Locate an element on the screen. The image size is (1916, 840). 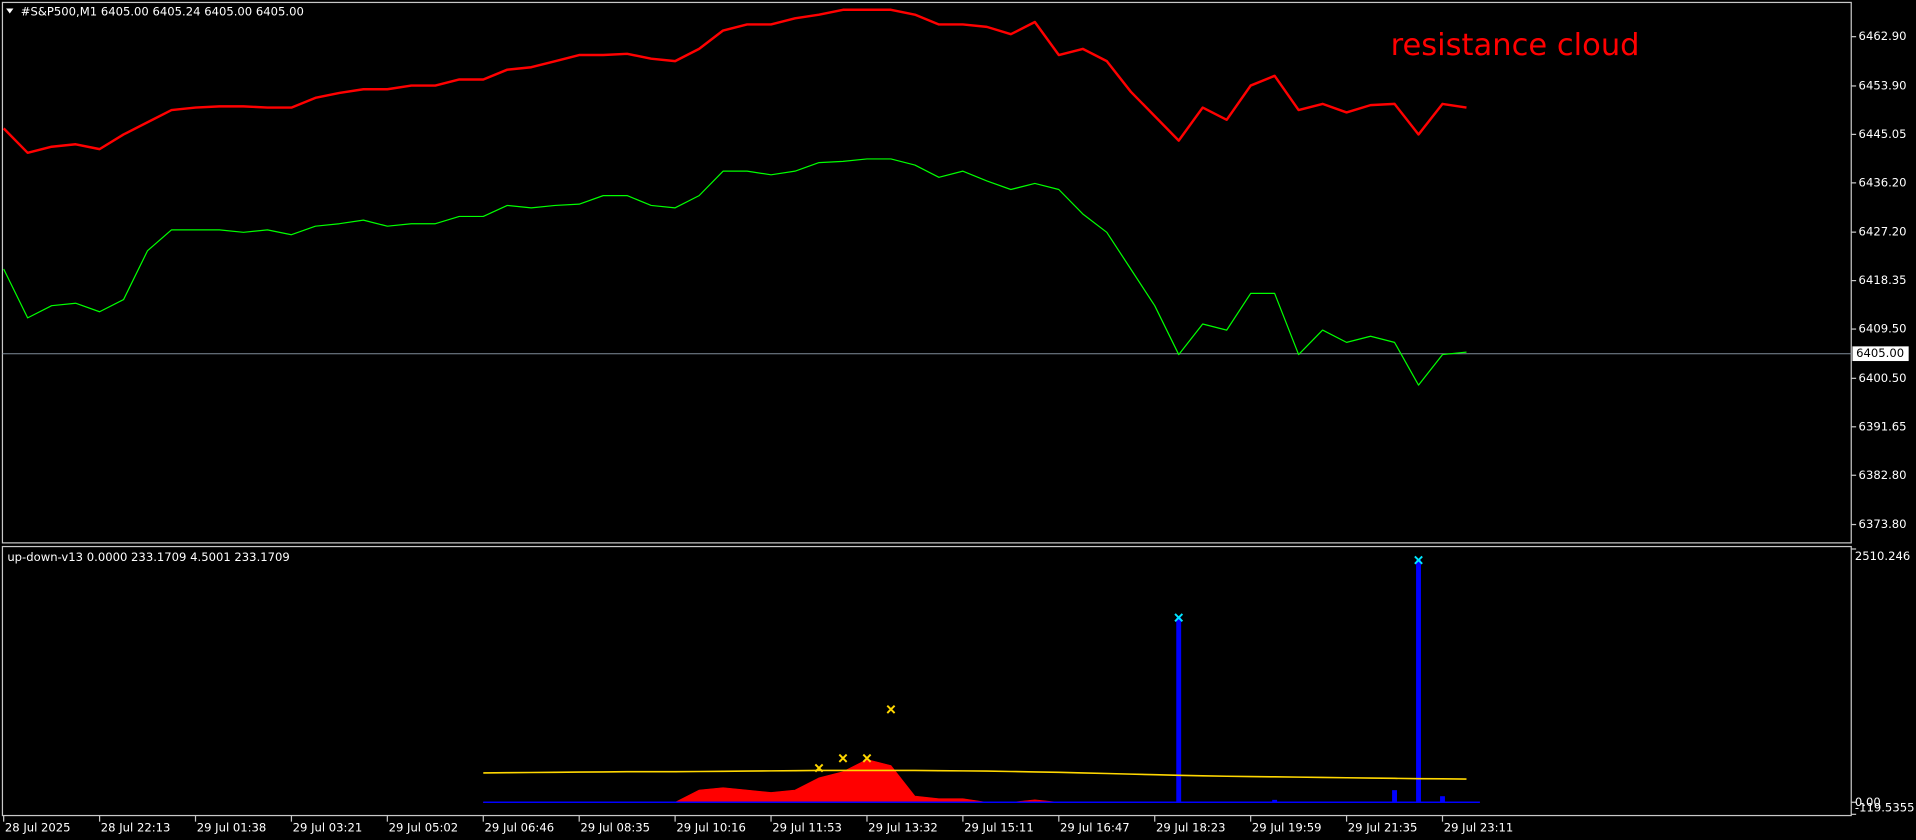
x-tick-label: 29 Jul 11:53 is located at coordinates (807, 827).